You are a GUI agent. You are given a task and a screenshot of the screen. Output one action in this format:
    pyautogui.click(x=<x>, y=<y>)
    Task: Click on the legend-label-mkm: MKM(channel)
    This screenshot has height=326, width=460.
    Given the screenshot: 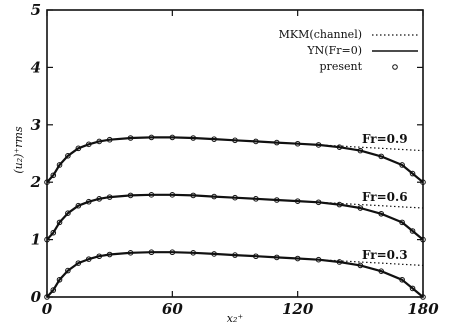 What is the action you would take?
    pyautogui.click(x=320, y=34)
    